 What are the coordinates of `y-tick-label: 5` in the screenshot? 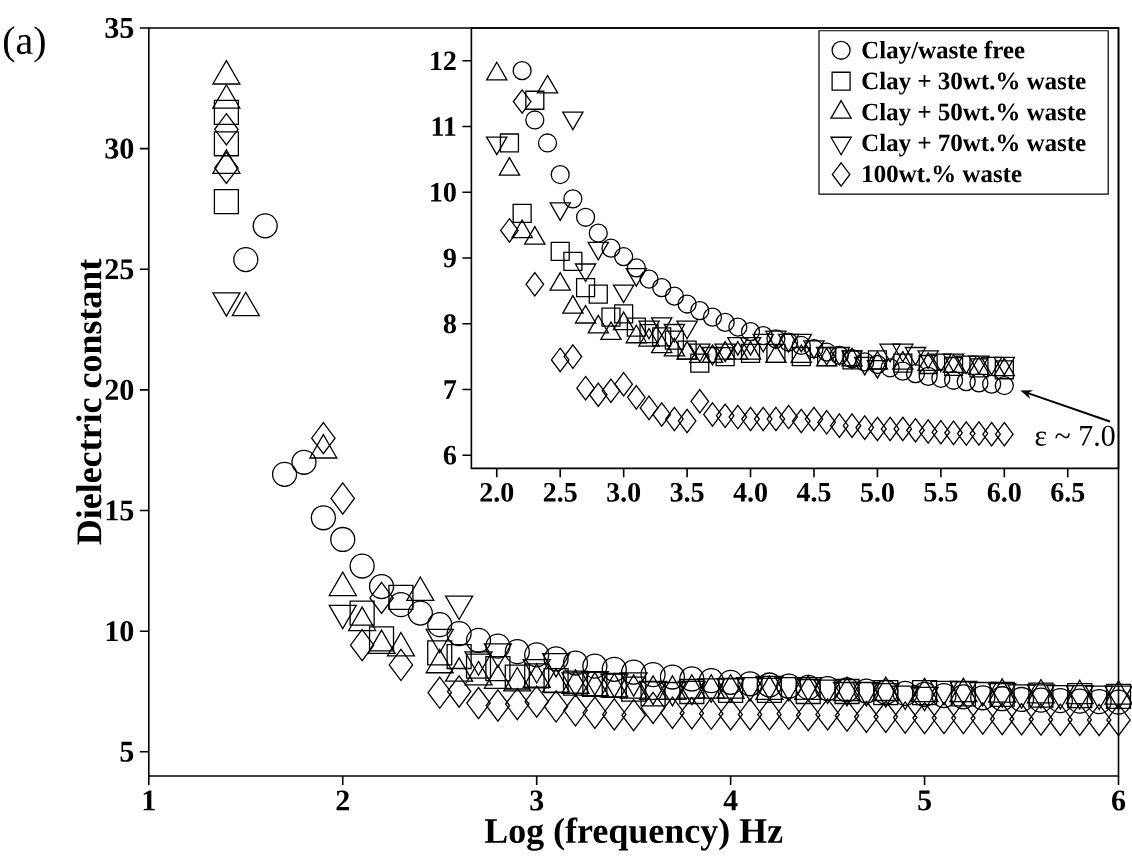 It's located at (127, 751).